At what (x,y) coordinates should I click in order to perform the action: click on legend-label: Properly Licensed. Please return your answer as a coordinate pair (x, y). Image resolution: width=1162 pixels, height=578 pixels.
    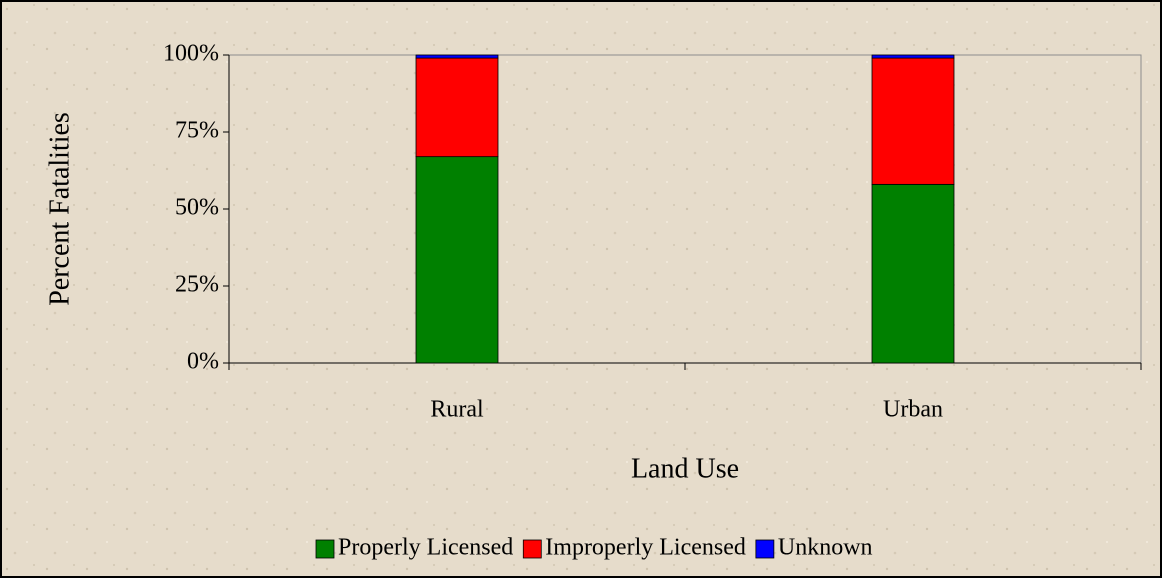
    Looking at the image, I should click on (425, 548).